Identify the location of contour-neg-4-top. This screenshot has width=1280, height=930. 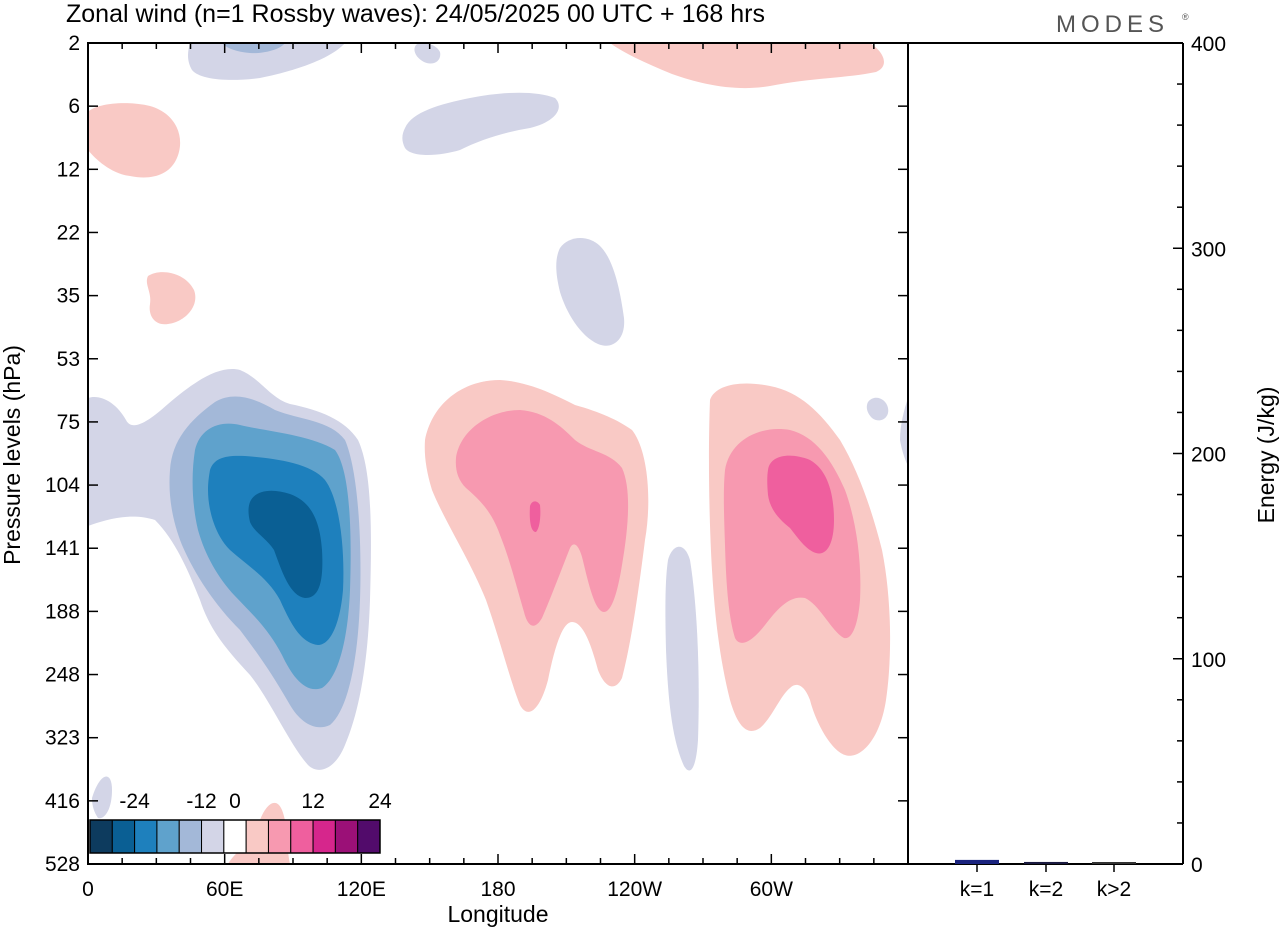
(266, 61).